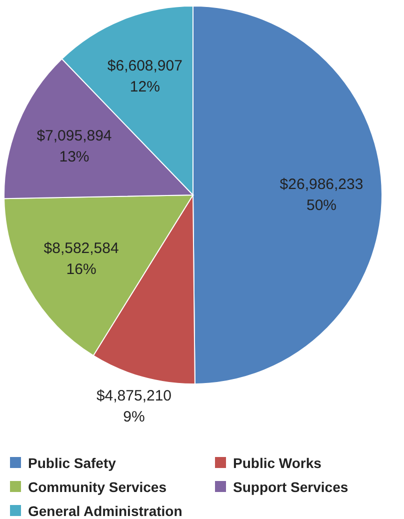  What do you see at coordinates (72, 463) in the screenshot?
I see `legend-label: Public Safety` at bounding box center [72, 463].